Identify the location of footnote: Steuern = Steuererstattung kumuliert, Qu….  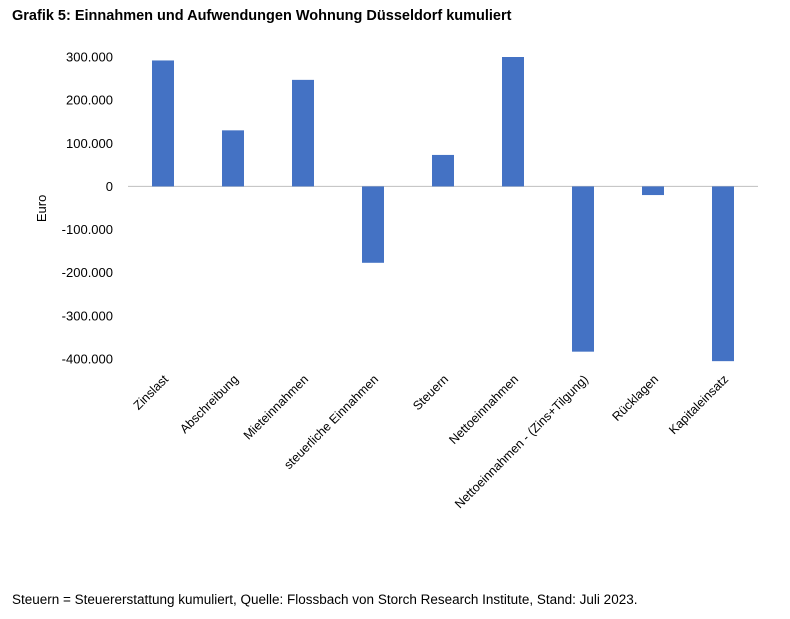
(325, 599).